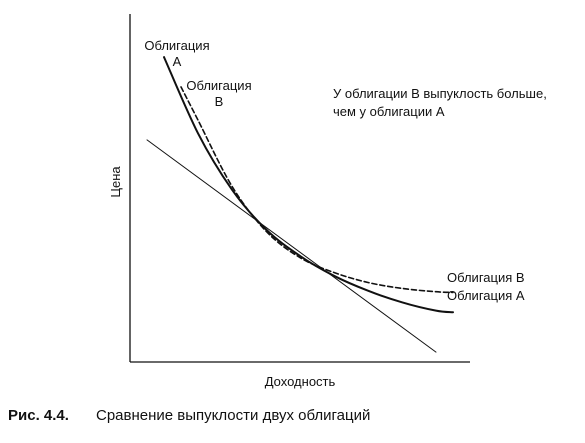 This screenshot has height=443, width=585. Describe the element at coordinates (486, 277) in the screenshot. I see `series-b-end-label: Облигация В` at that location.